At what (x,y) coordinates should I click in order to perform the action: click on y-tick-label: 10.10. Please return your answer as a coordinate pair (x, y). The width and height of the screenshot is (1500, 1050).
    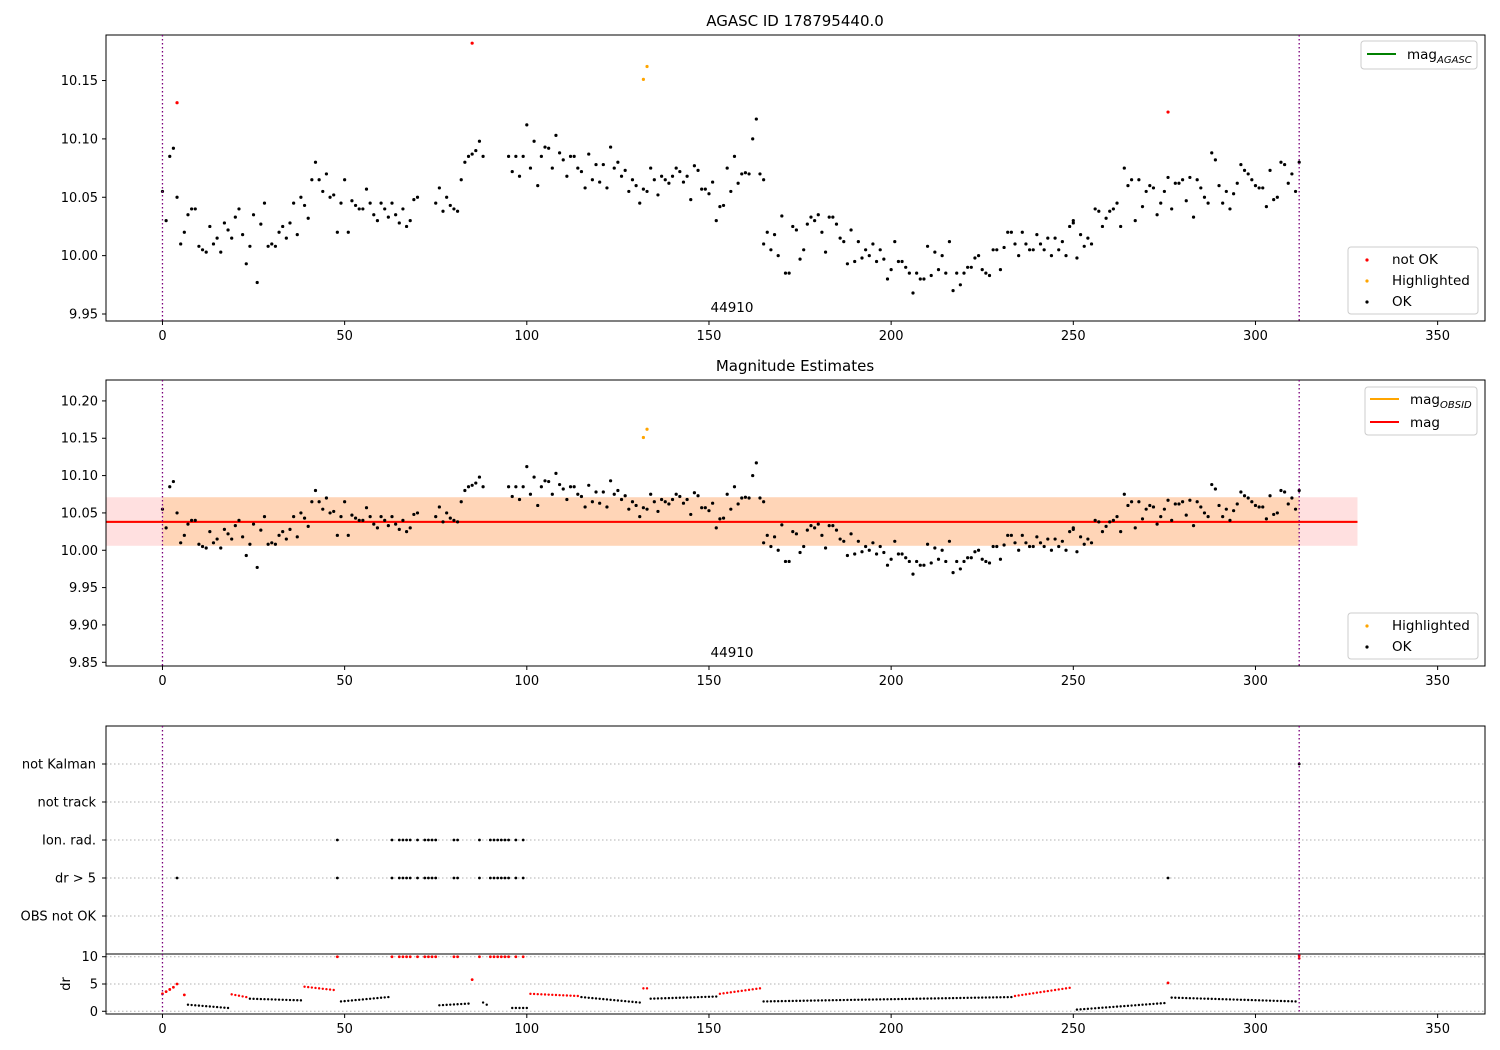
    Looking at the image, I should click on (79, 476).